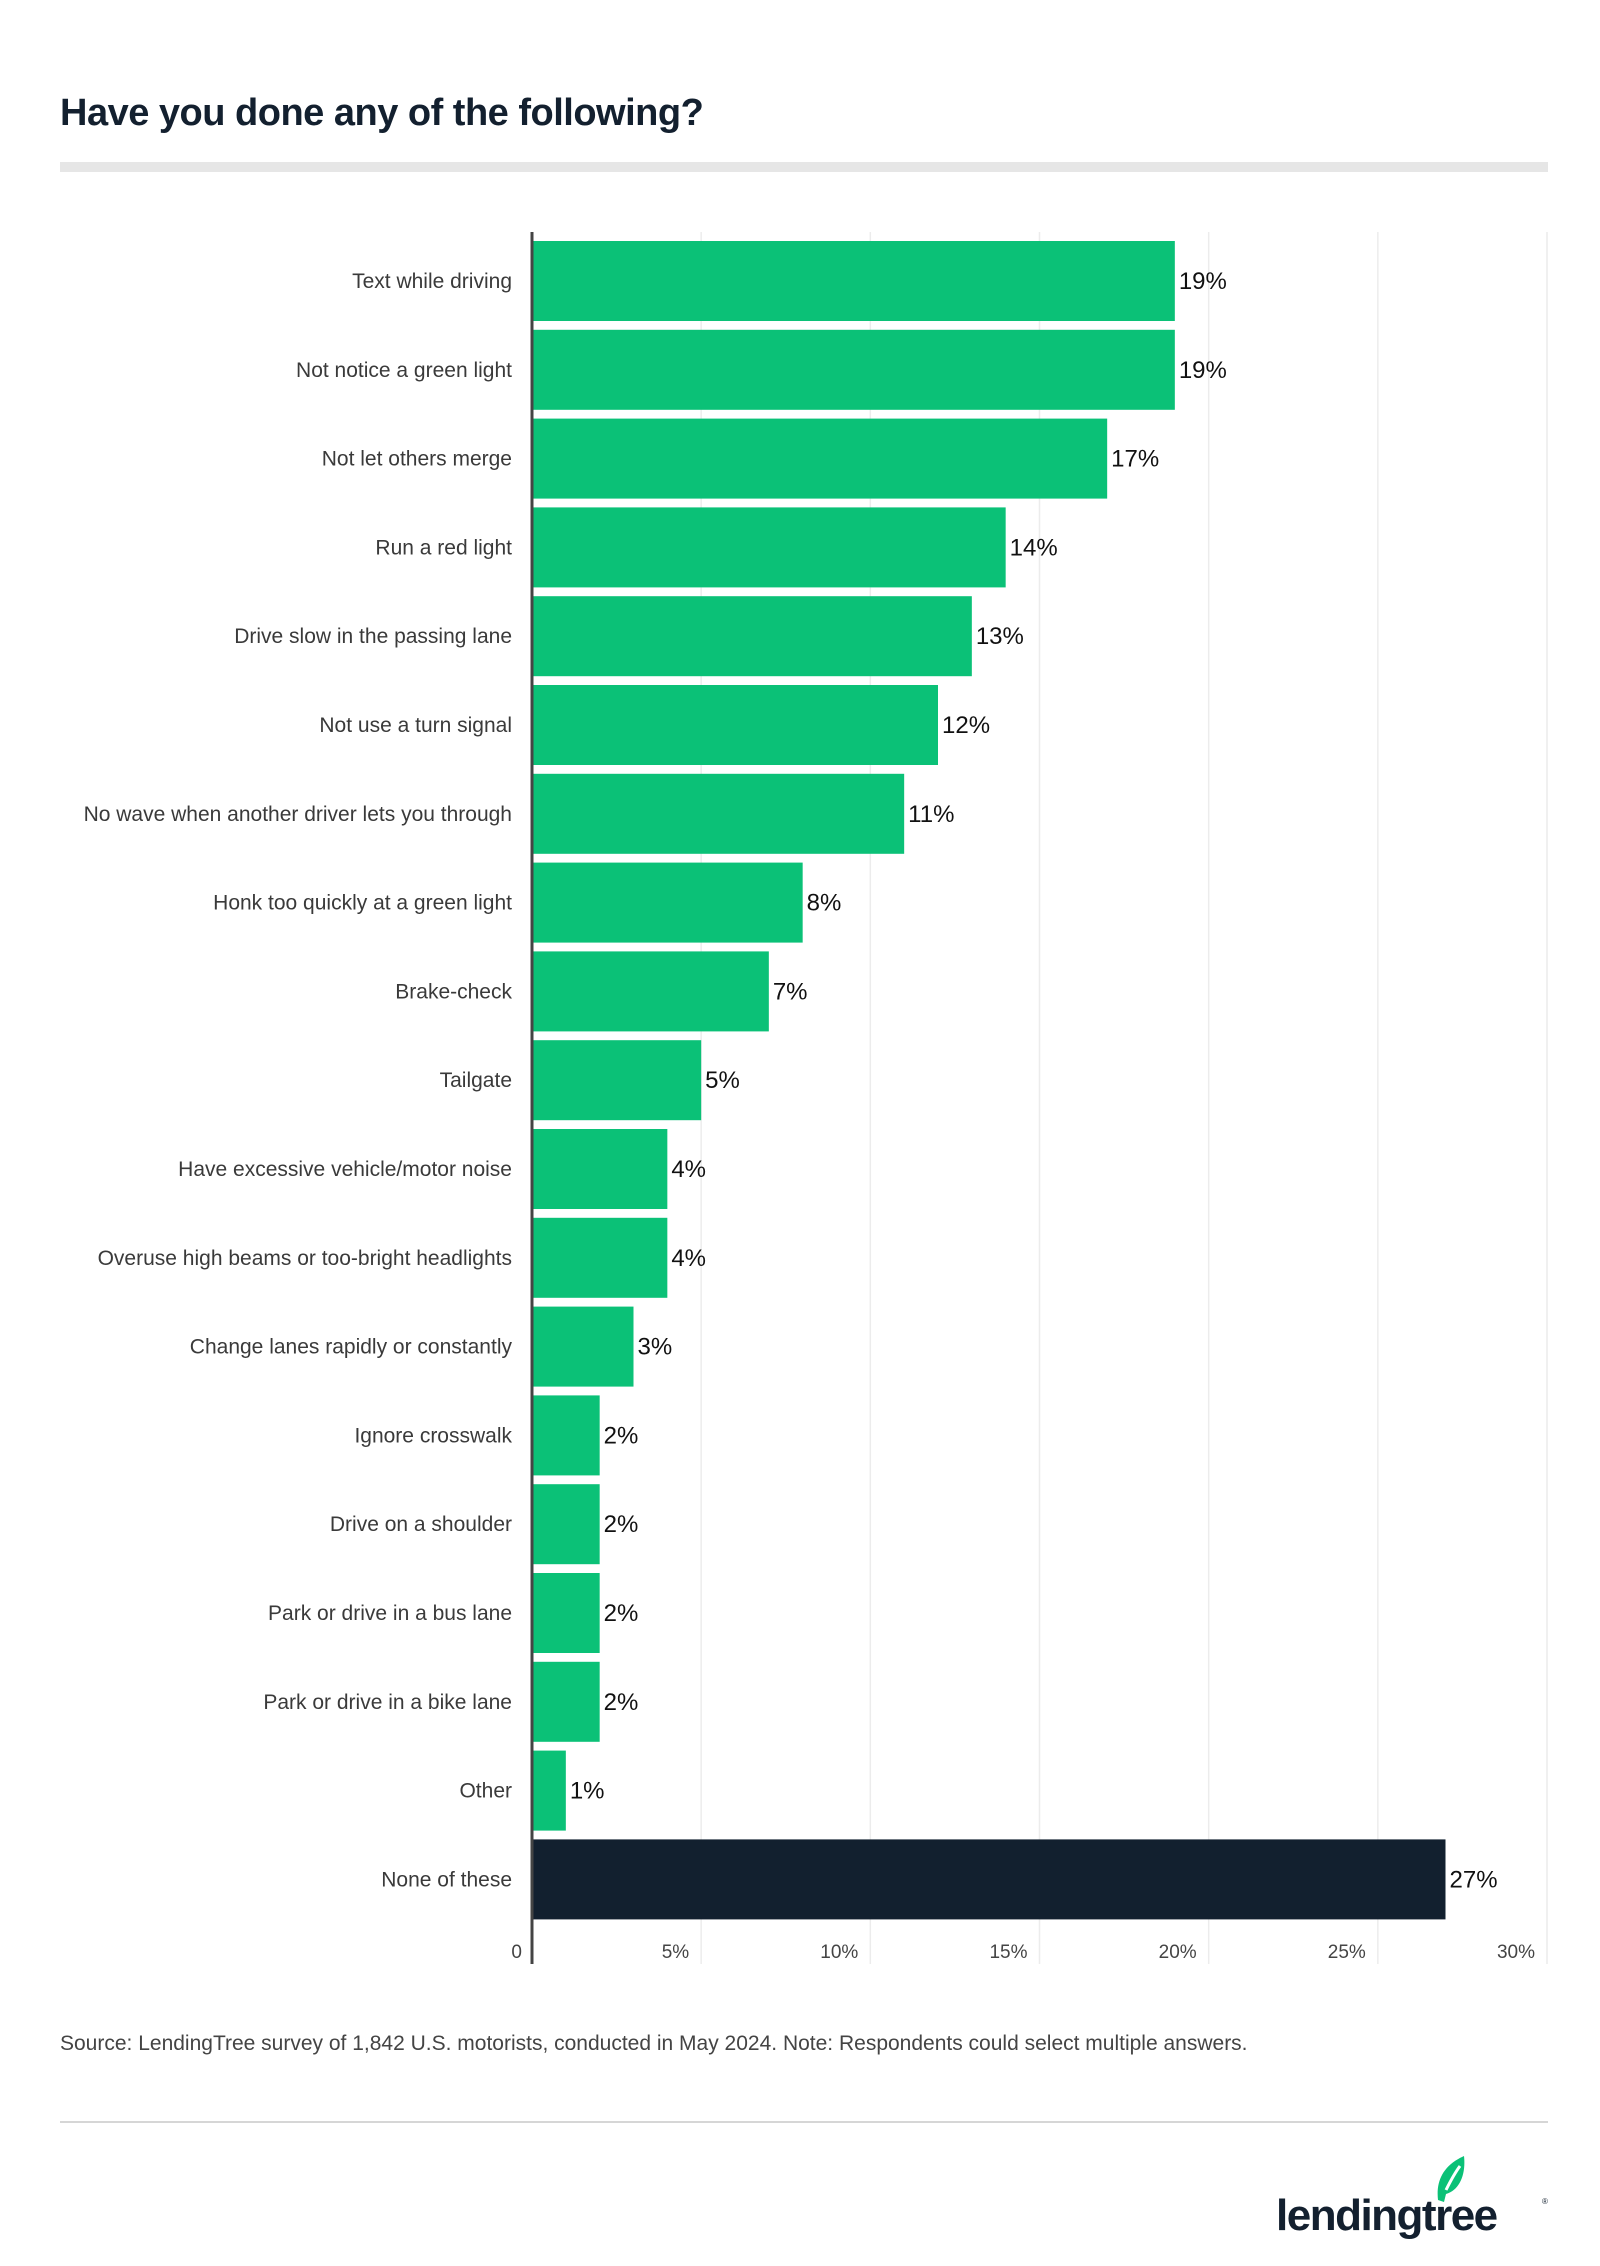  Describe the element at coordinates (931, 814) in the screenshot. I see `data-label: 11%` at that location.